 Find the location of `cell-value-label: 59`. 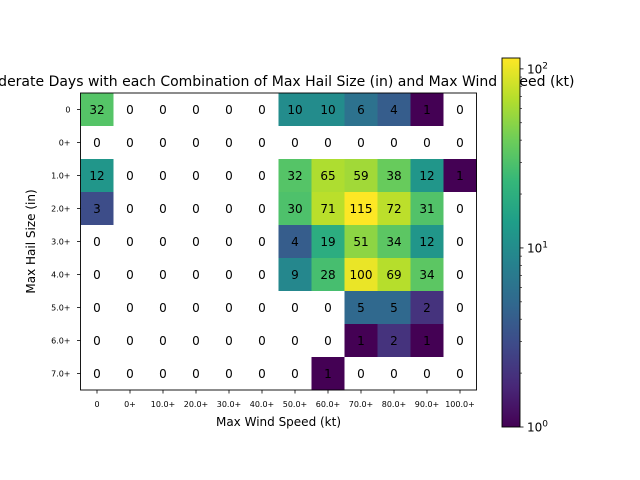

cell-value-label: 59 is located at coordinates (360, 176).